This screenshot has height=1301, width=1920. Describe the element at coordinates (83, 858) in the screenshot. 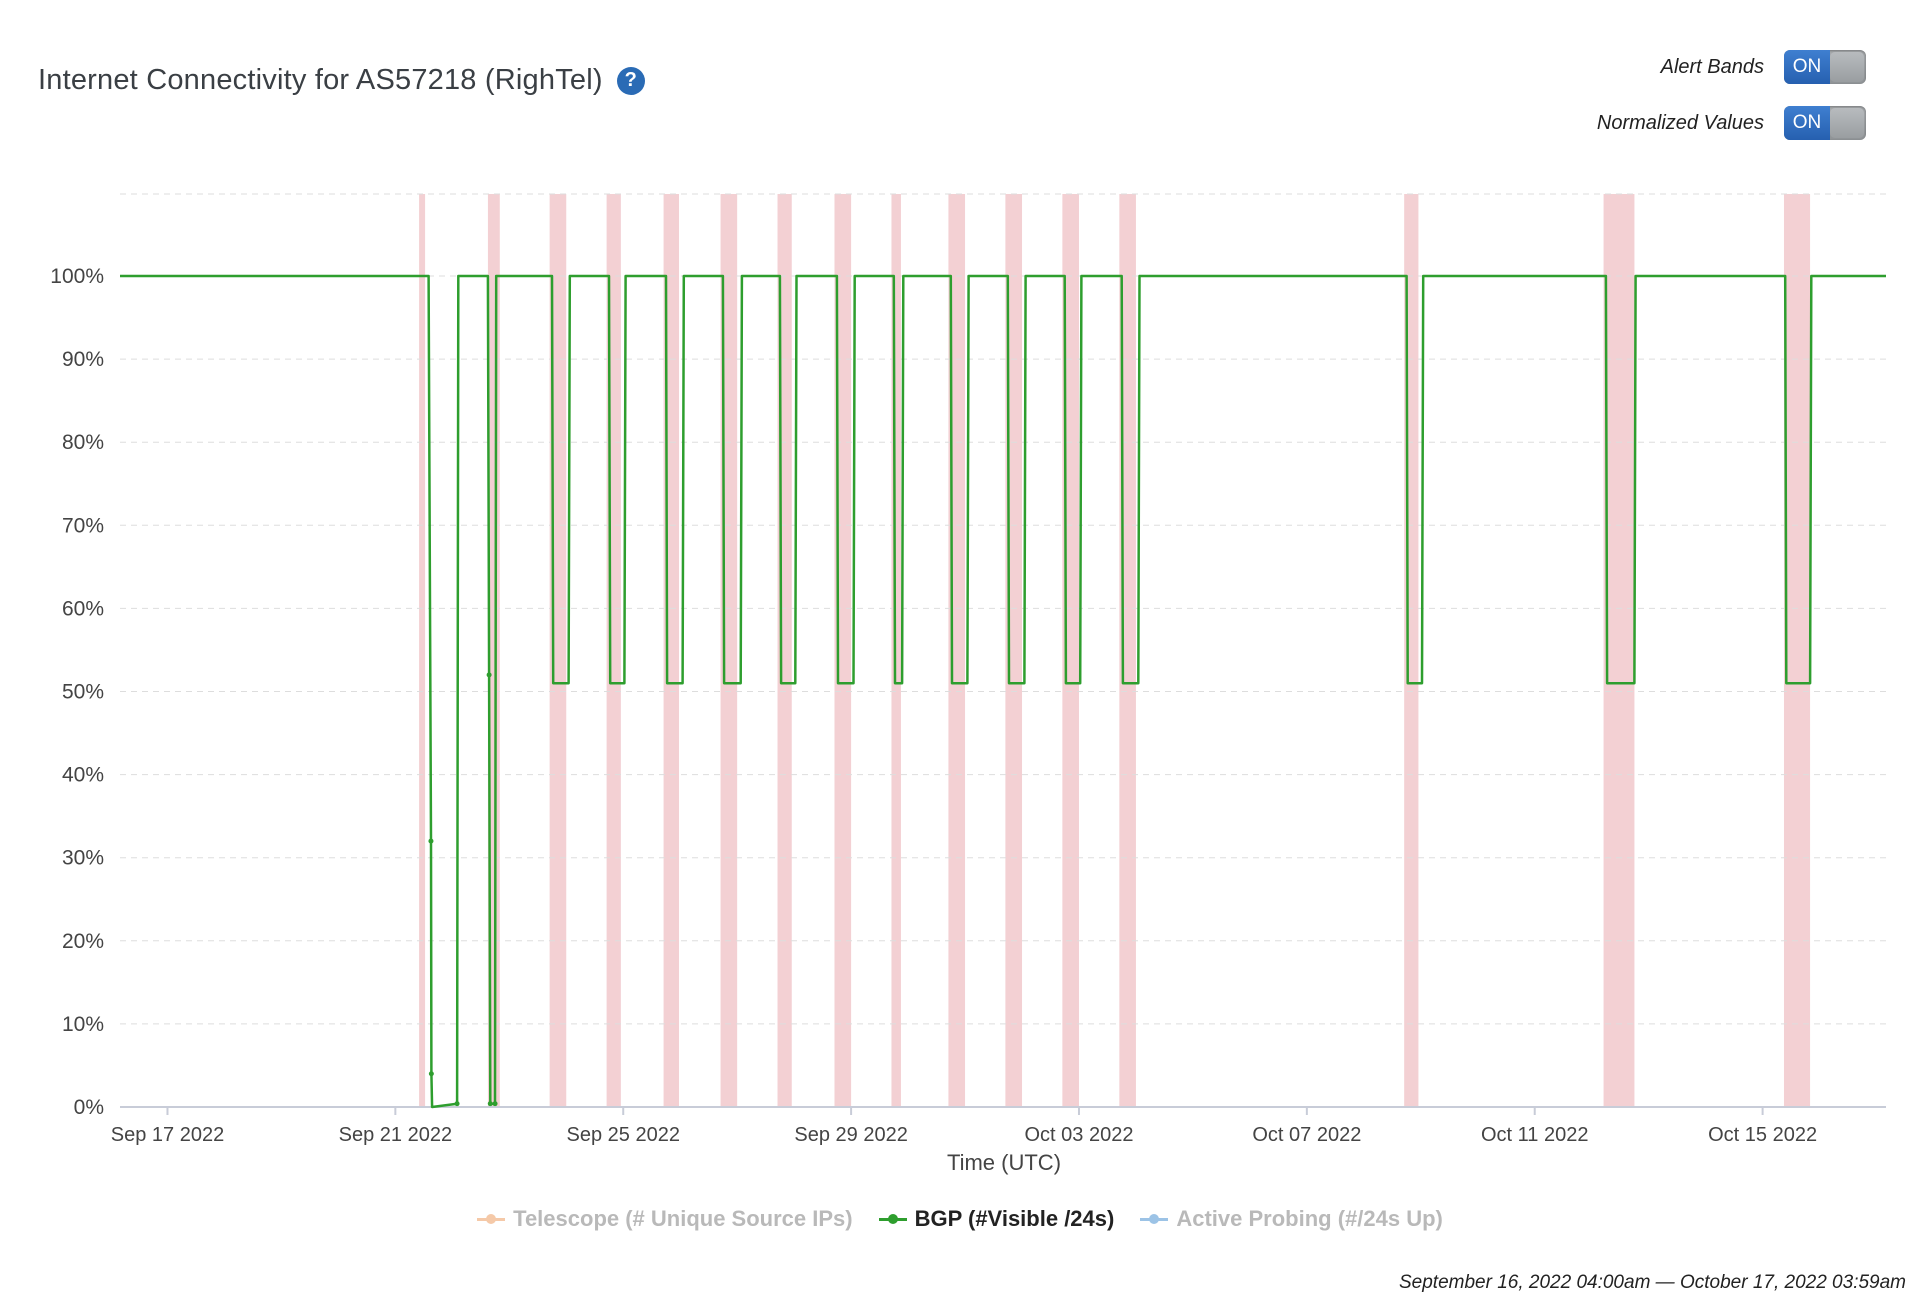

I see `y-tick-label: 30%` at that location.